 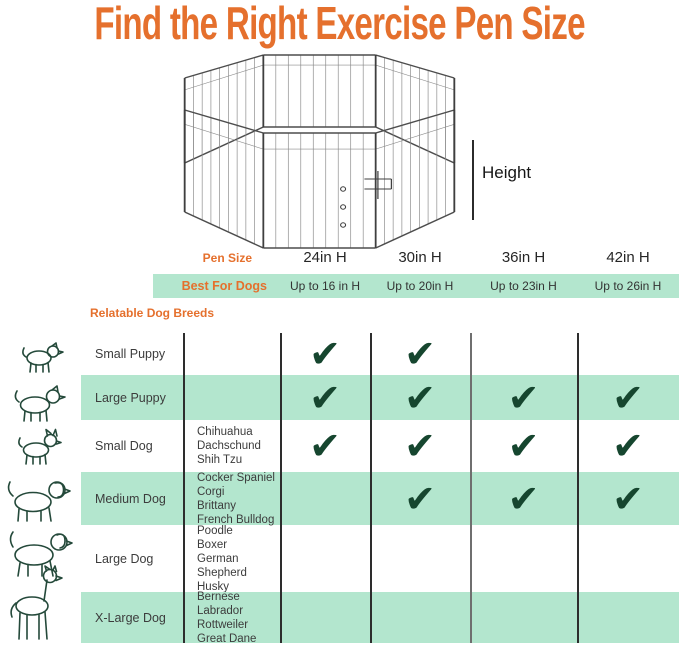 I want to click on row-label: Large Dog, so click(x=124, y=558).